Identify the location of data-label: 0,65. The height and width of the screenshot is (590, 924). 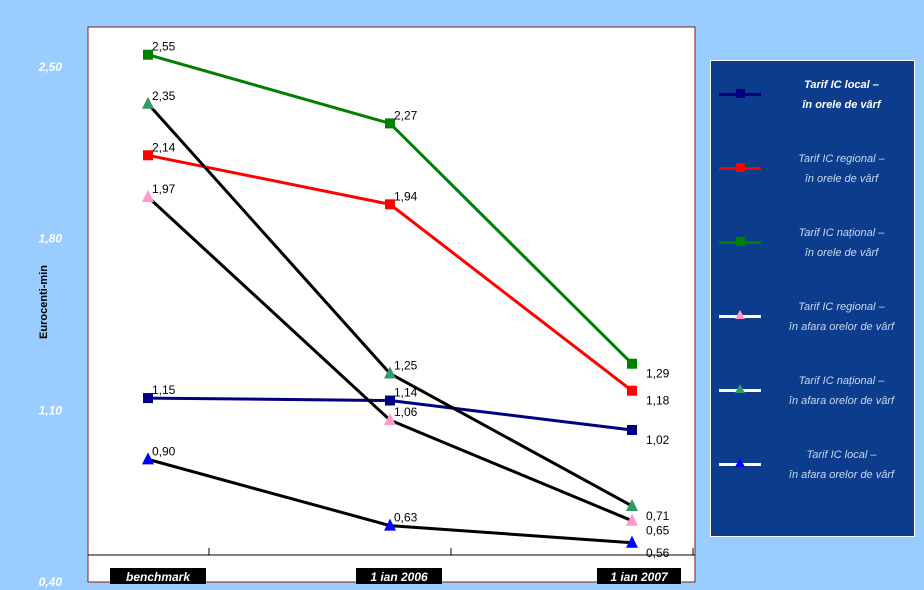
(658, 531).